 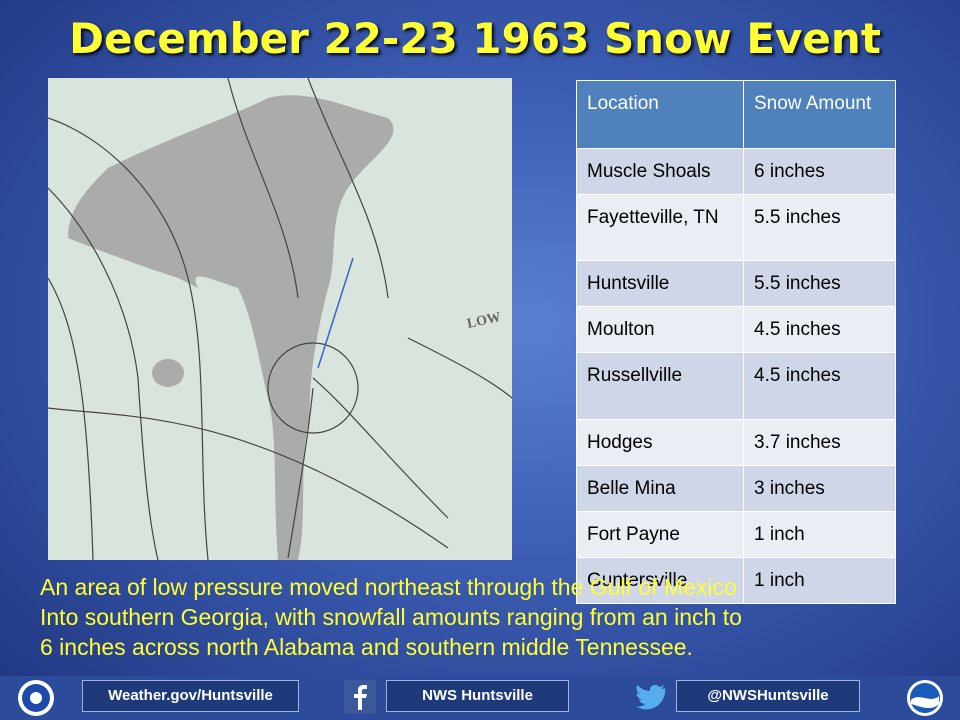 What do you see at coordinates (660, 283) in the screenshot?
I see `table-cell: Huntsville` at bounding box center [660, 283].